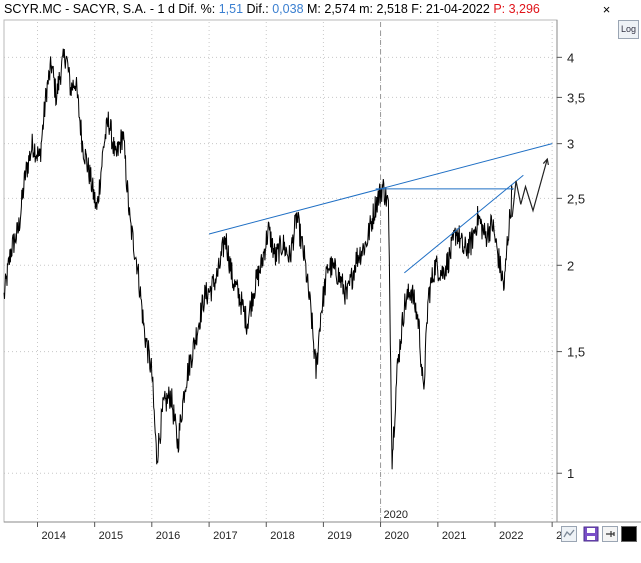  What do you see at coordinates (392, 9) in the screenshot?
I see `min-value: 2,518` at bounding box center [392, 9].